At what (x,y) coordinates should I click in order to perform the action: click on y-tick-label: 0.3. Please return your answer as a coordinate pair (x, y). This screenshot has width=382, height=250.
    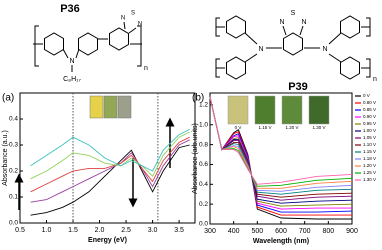
    Looking at the image, I should click on (13, 145).